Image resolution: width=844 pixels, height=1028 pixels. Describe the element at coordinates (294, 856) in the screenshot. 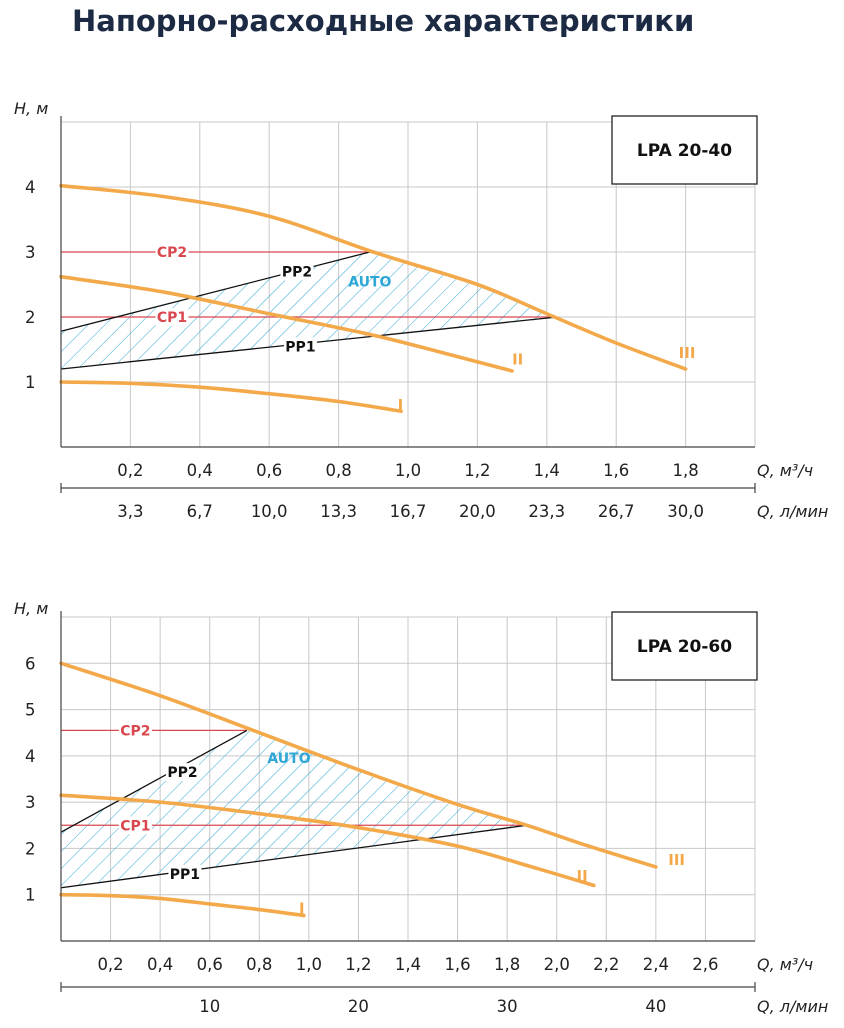

I see `pp1-line` at that location.